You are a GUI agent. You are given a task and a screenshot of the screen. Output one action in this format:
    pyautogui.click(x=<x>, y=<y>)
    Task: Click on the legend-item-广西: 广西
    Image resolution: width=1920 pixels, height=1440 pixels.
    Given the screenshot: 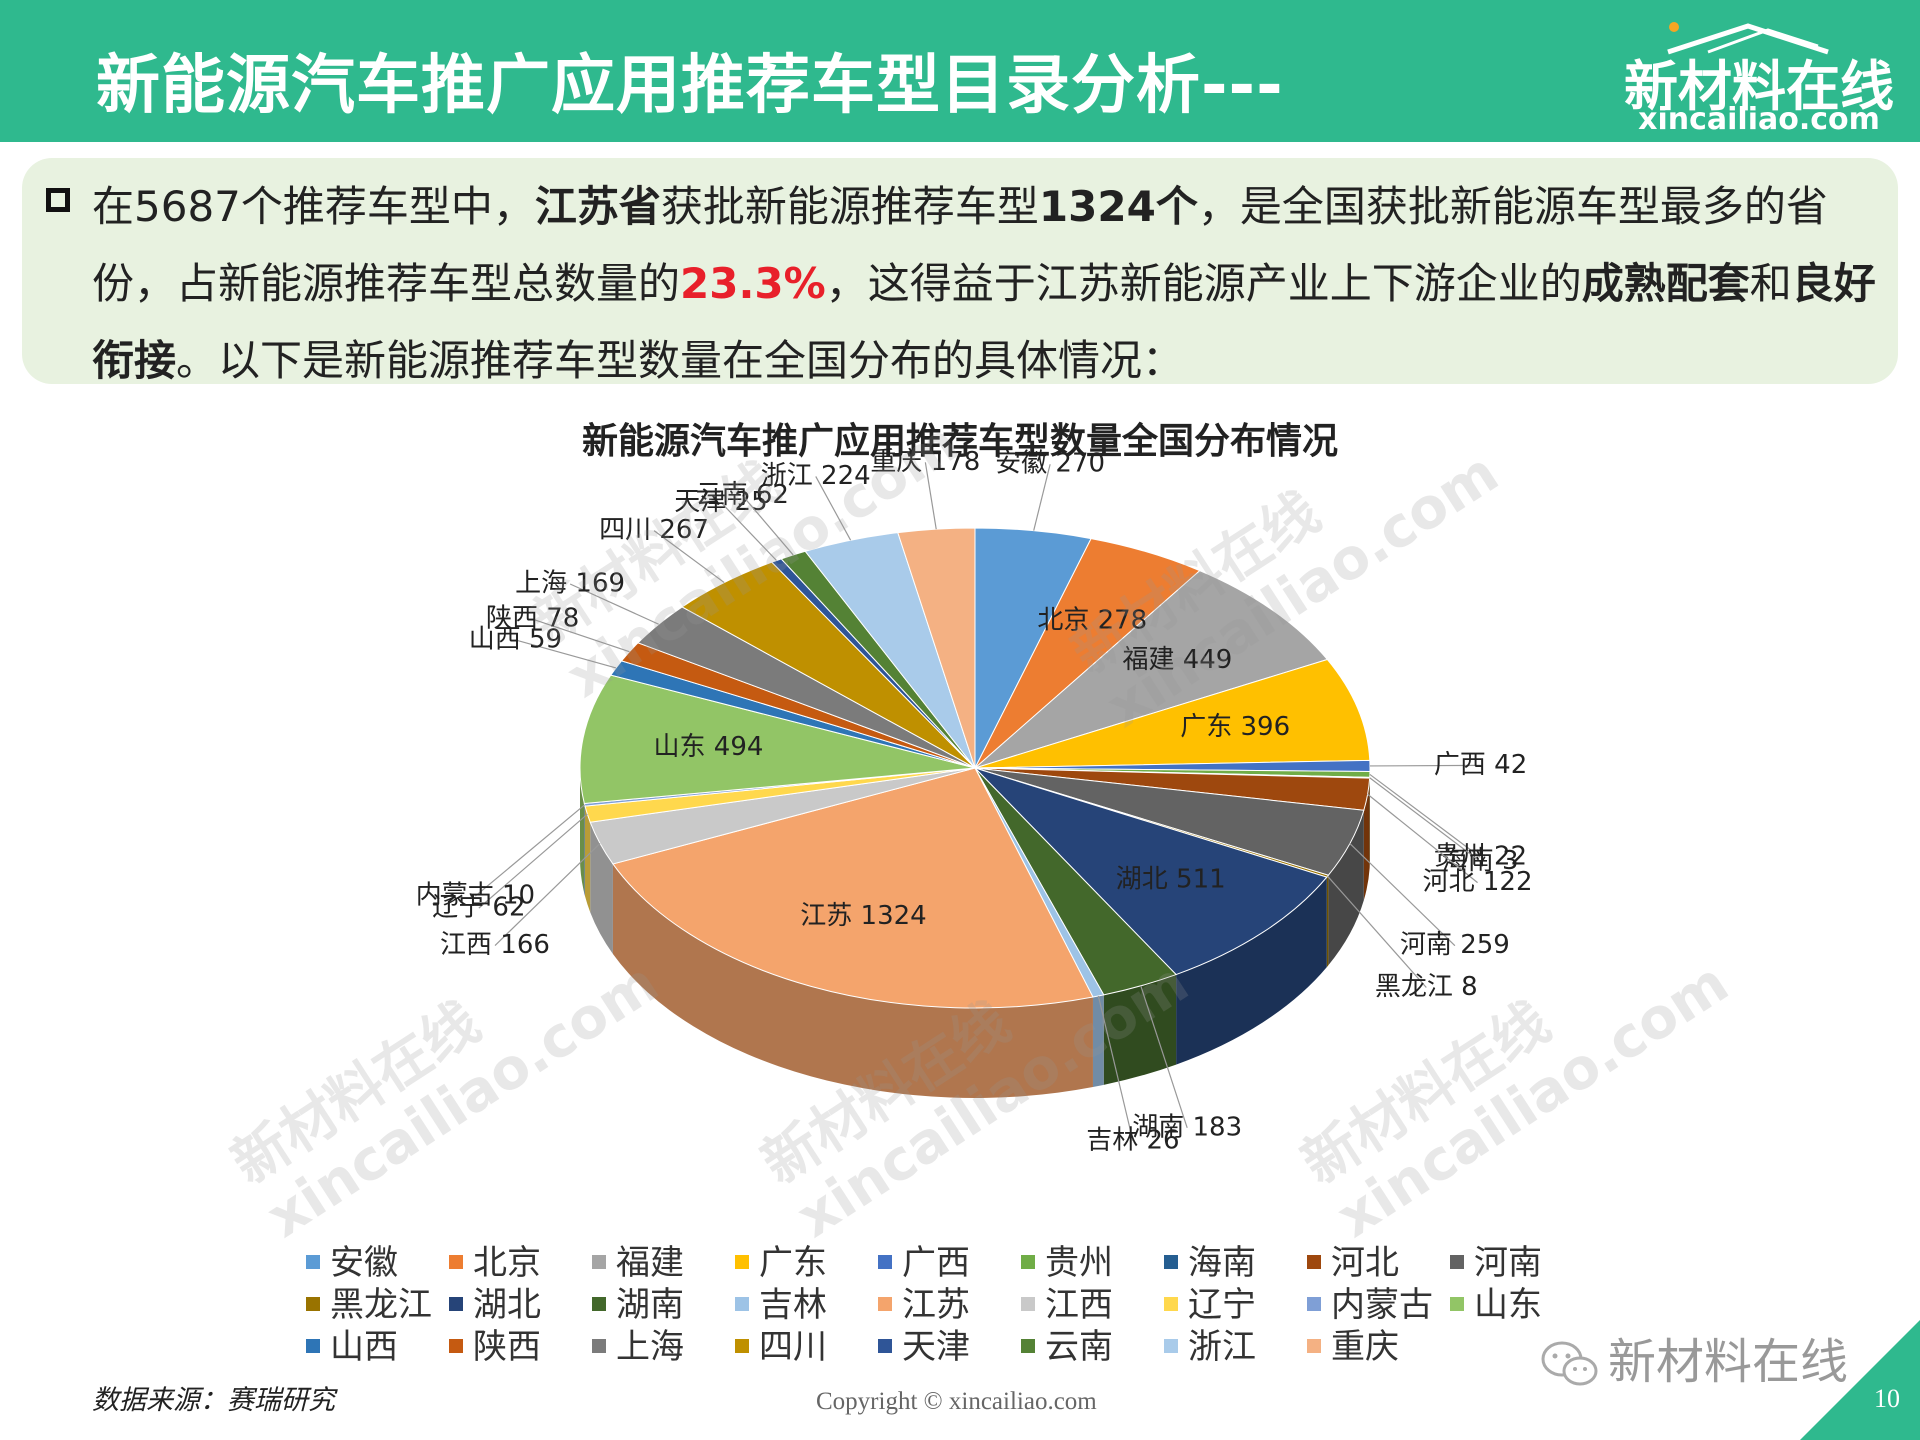 What is the action you would take?
    pyautogui.click(x=924, y=1259)
    